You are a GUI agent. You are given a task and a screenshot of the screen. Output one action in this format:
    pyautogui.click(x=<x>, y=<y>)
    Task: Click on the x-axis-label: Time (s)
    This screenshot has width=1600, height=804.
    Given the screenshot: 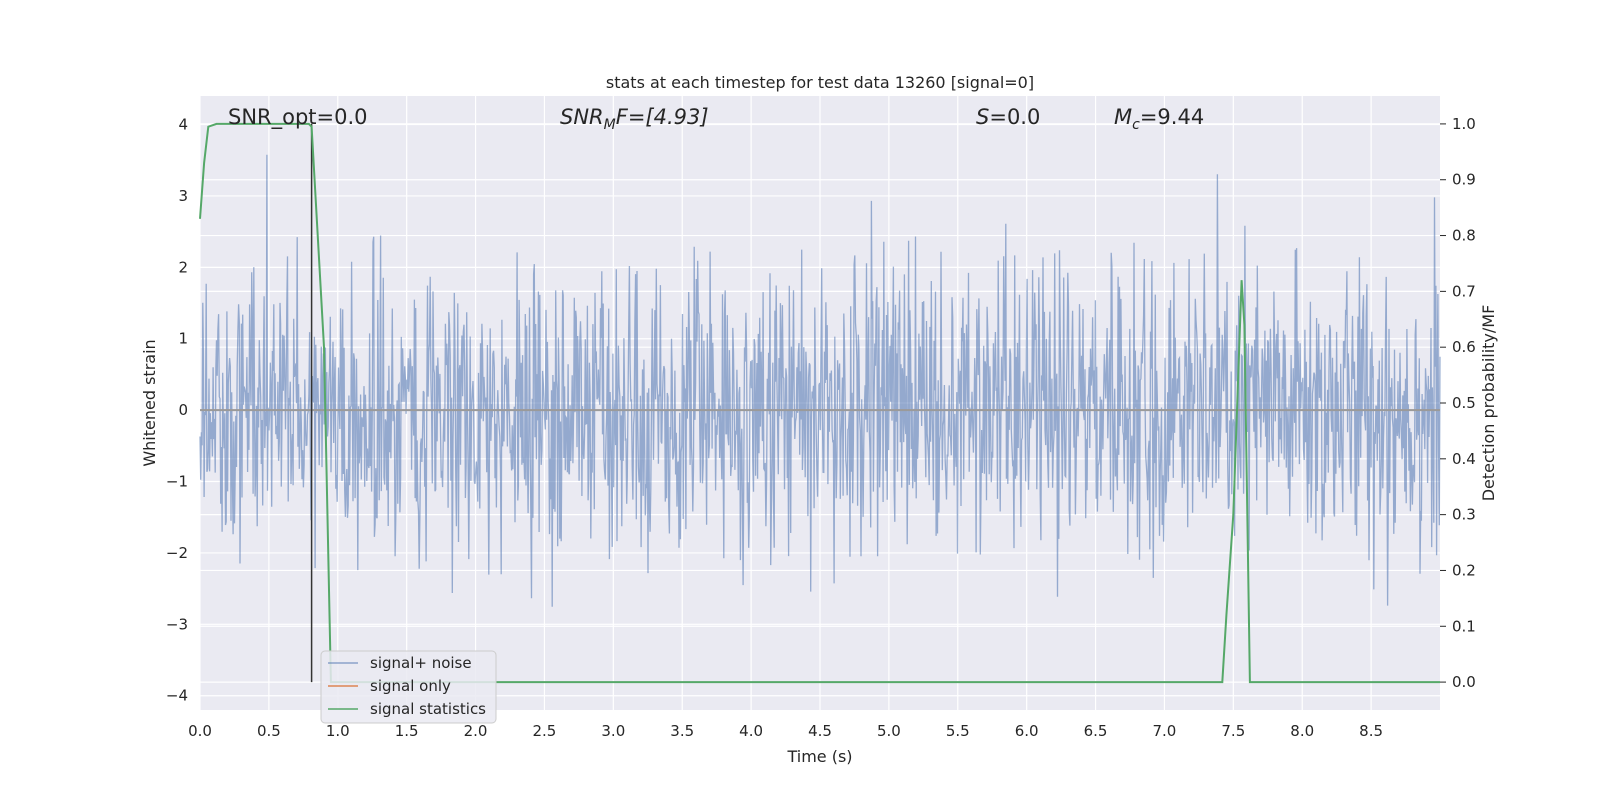 What is the action you would take?
    pyautogui.click(x=819, y=756)
    